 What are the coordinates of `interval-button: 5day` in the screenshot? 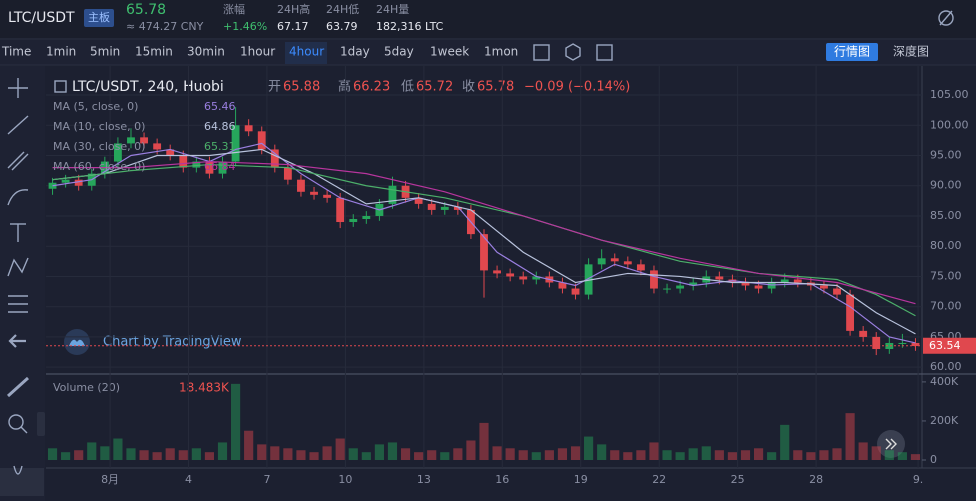 It's located at (399, 52).